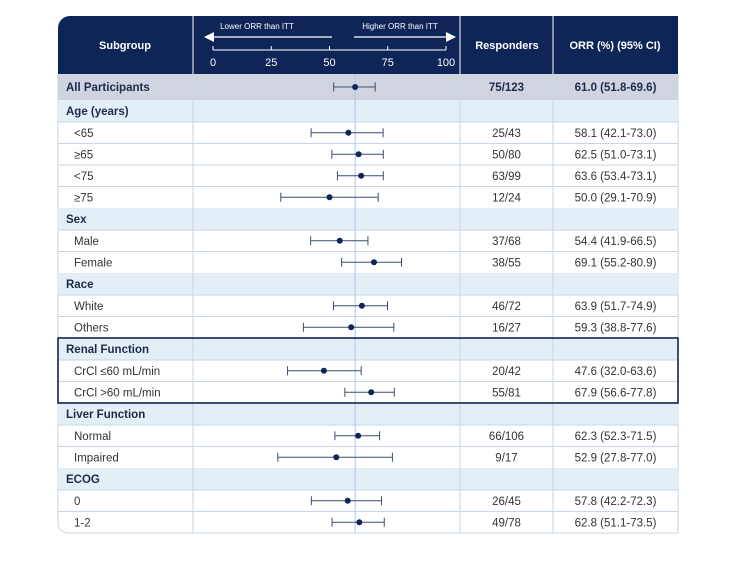  Describe the element at coordinates (506, 372) in the screenshot. I see `responders-value: 20/42` at that location.